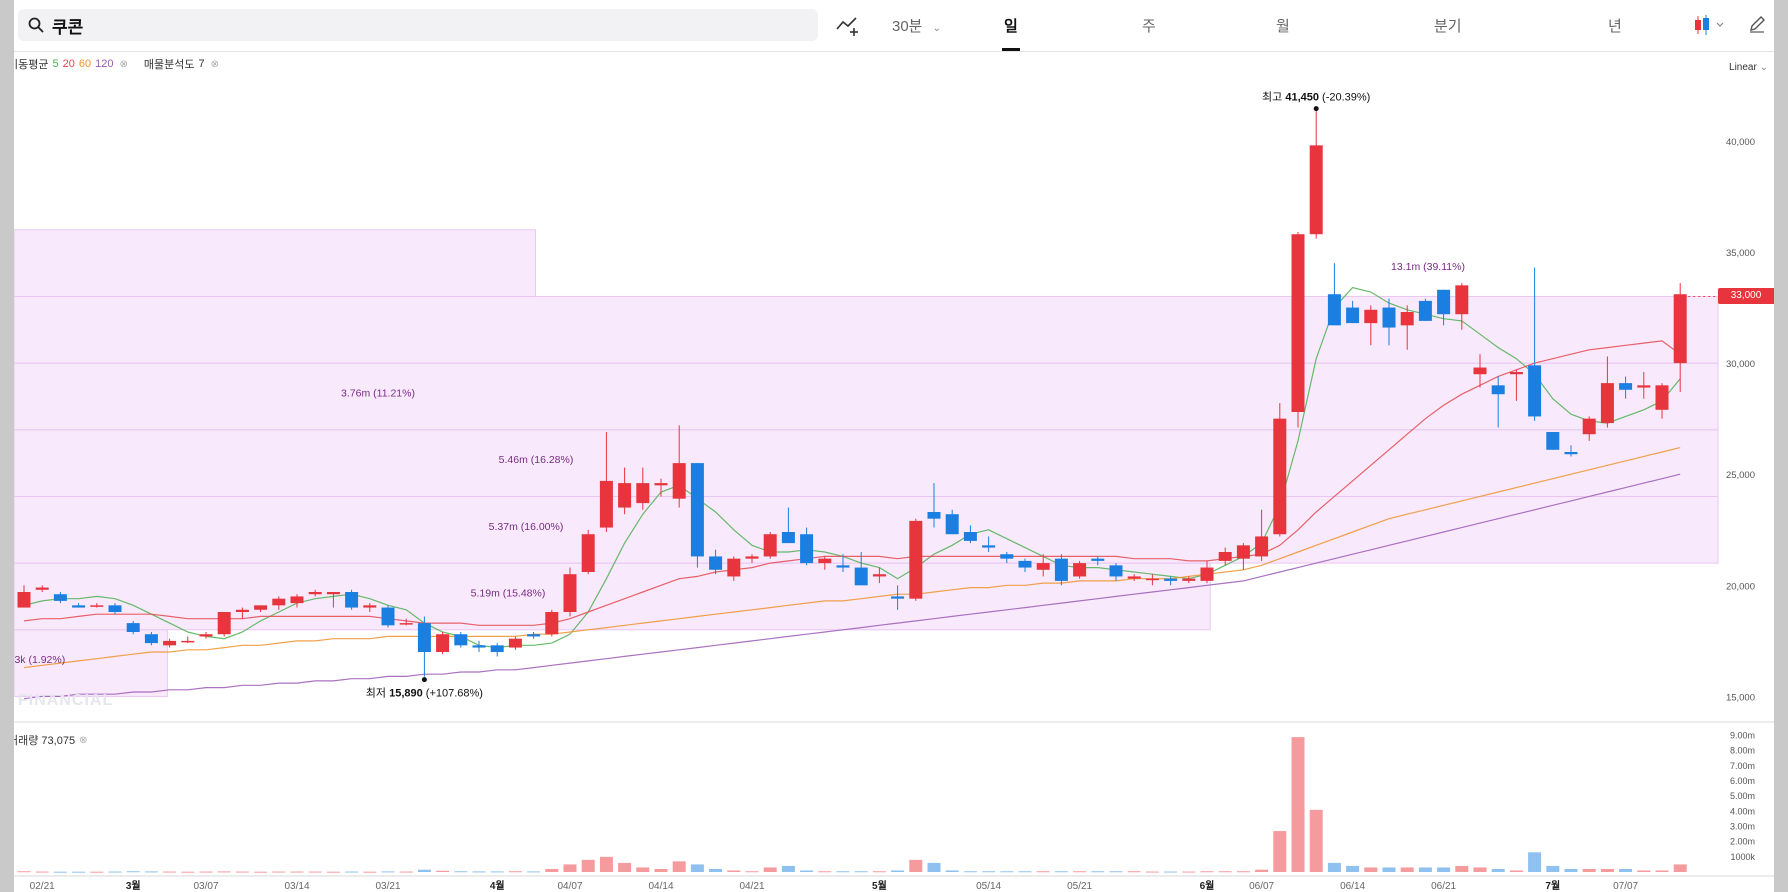  Describe the element at coordinates (1746, 296) in the screenshot. I see `current-price-tag: 33,000` at that location.